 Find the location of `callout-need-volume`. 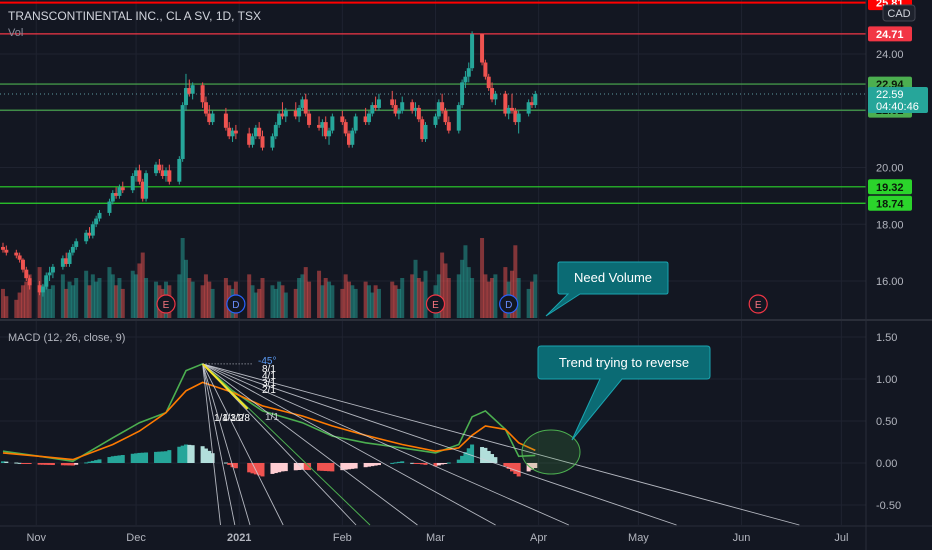

callout-need-volume is located at coordinates (607, 289).